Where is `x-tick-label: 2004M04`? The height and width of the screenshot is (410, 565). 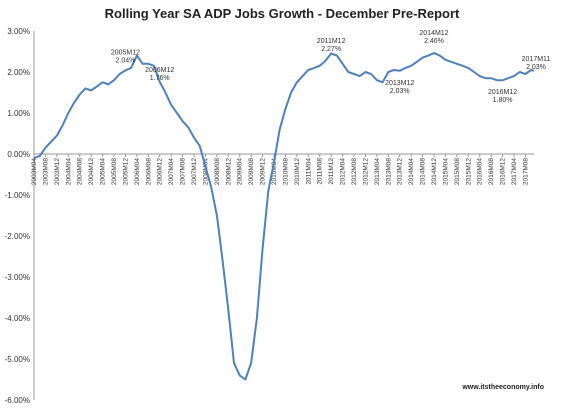 x-tick-label: 2004M04 is located at coordinates (68, 171).